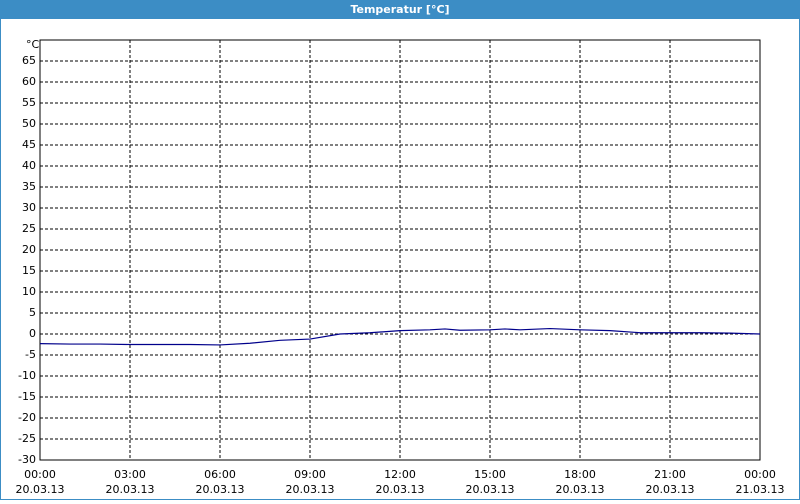 Image resolution: width=800 pixels, height=504 pixels. What do you see at coordinates (130, 474) in the screenshot?
I see `x-tick-label: 03:00` at bounding box center [130, 474].